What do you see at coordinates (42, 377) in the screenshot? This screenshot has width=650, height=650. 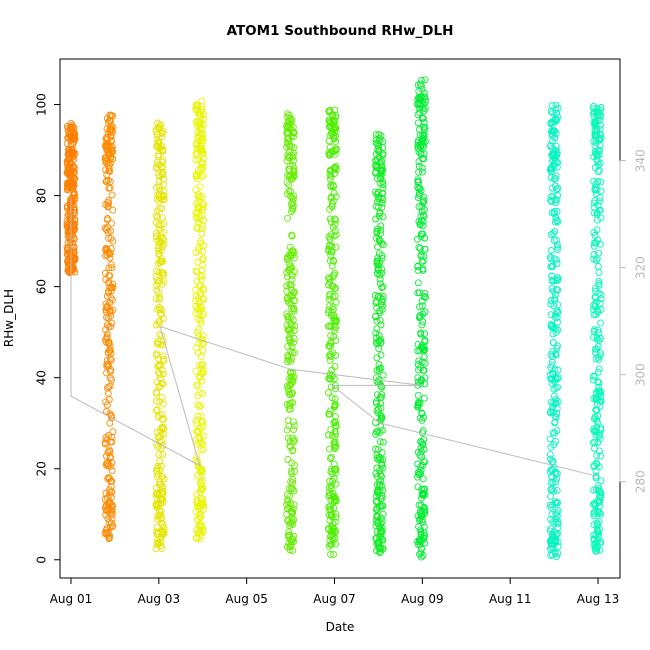 I see `y-tick-label: 40` at bounding box center [42, 377].